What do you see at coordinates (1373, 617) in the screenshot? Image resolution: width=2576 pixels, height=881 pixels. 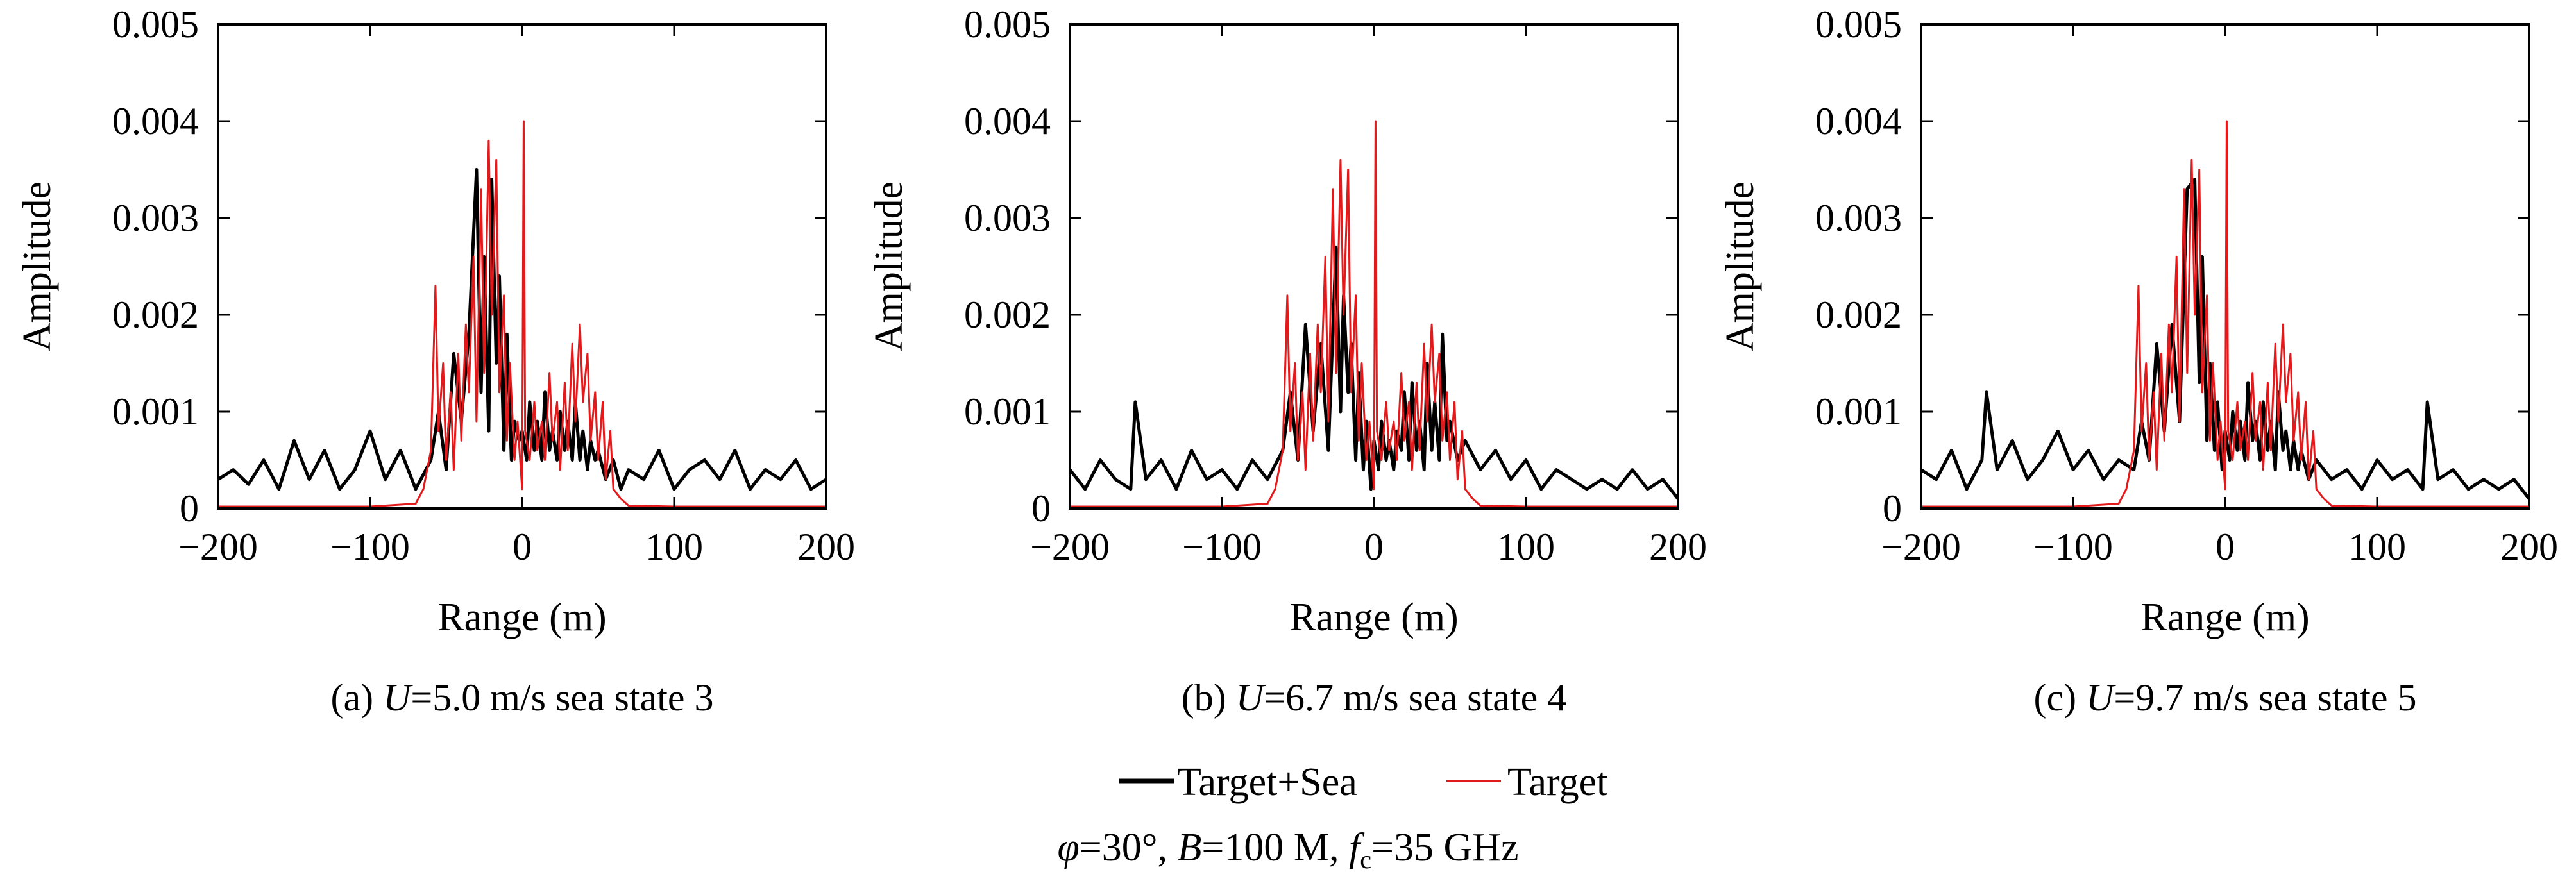 I see `x-axis-label-b: Range (m)` at bounding box center [1373, 617].